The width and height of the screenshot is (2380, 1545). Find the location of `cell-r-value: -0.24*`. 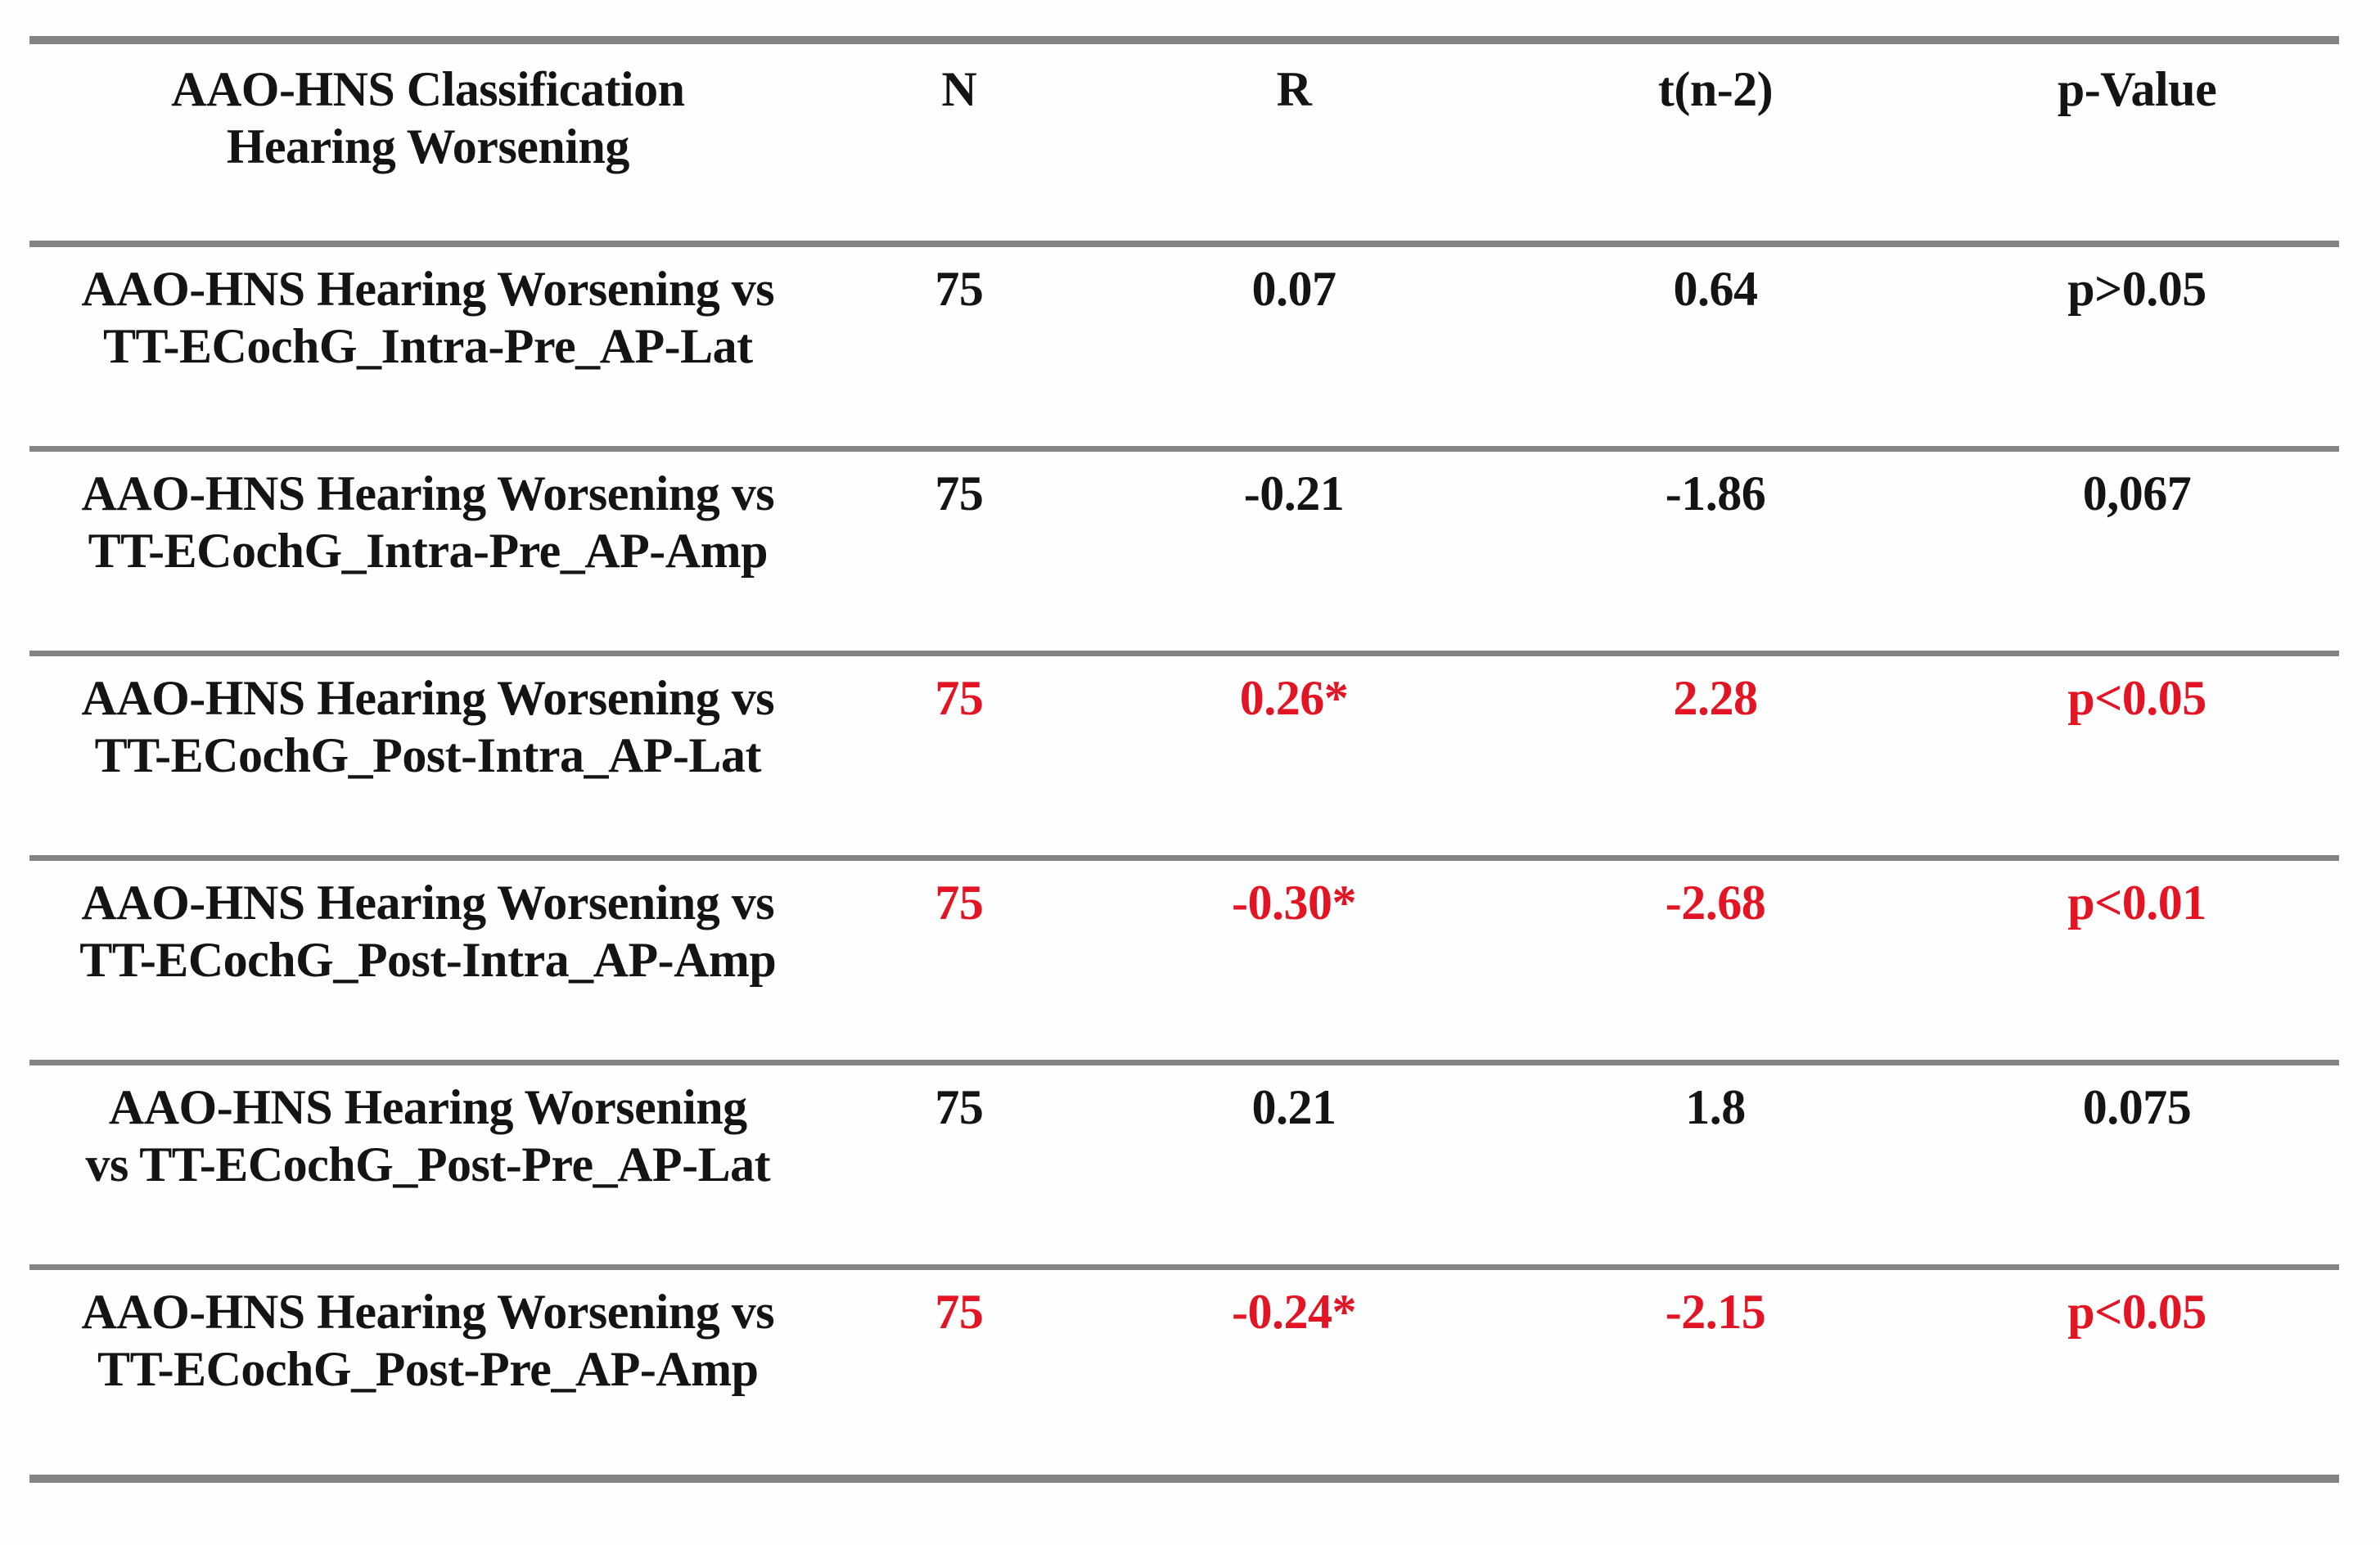

cell-r-value: -0.24* is located at coordinates (1294, 1312).